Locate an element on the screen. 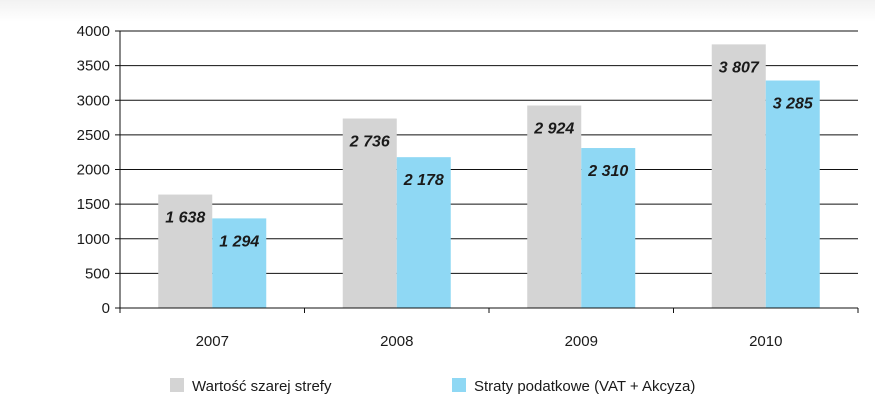 The width and height of the screenshot is (875, 406). y-tick-label: 2500 is located at coordinates (93, 135).